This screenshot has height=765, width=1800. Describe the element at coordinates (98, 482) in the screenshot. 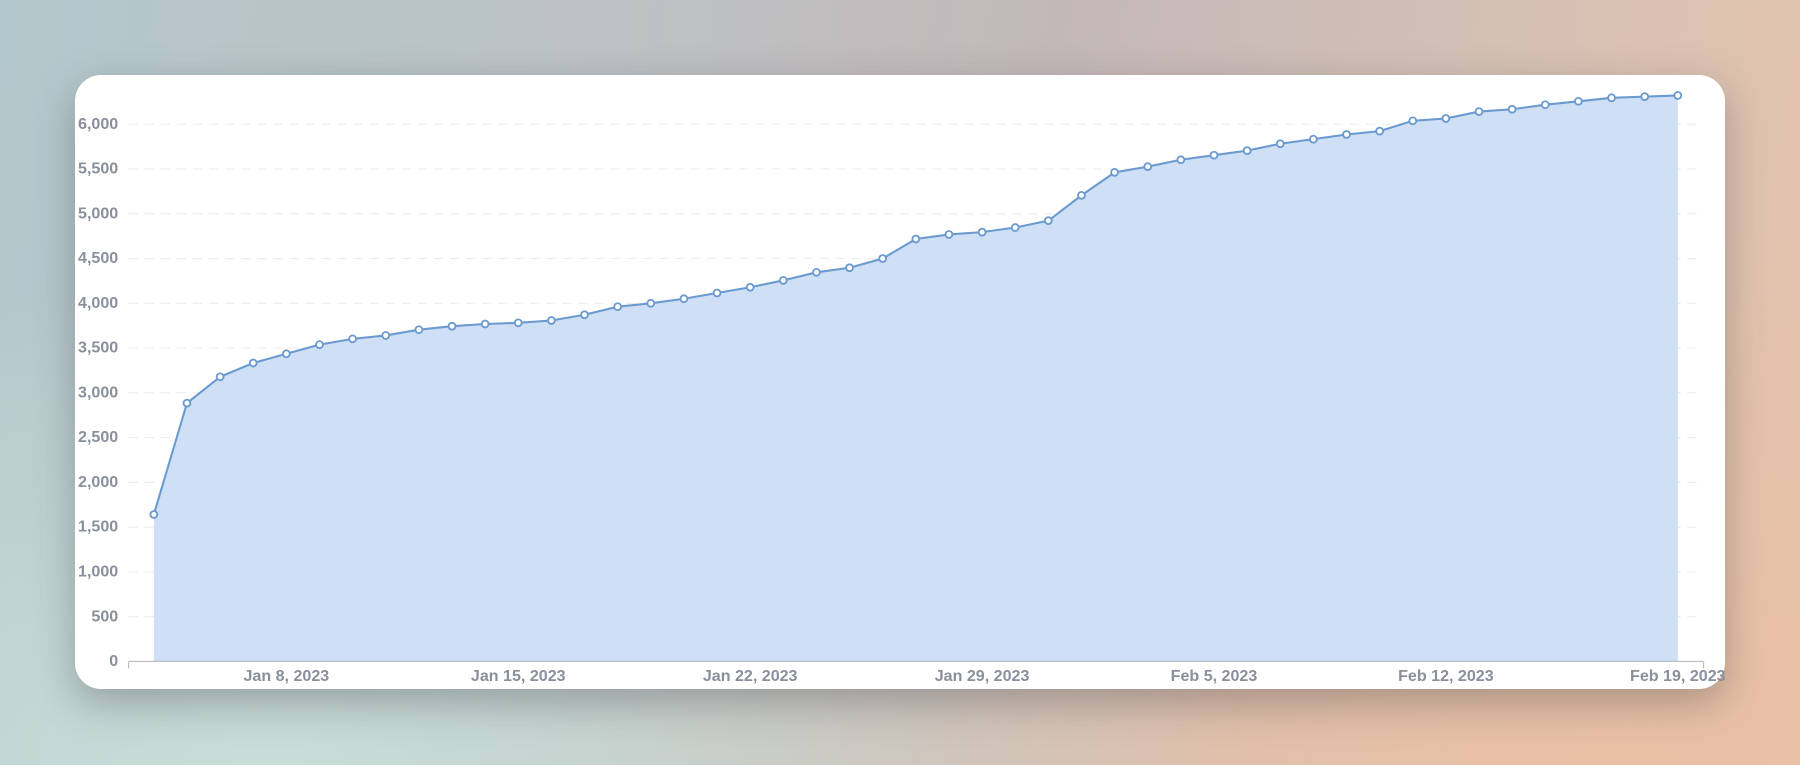

I see `y-tick-label: 2,000` at that location.